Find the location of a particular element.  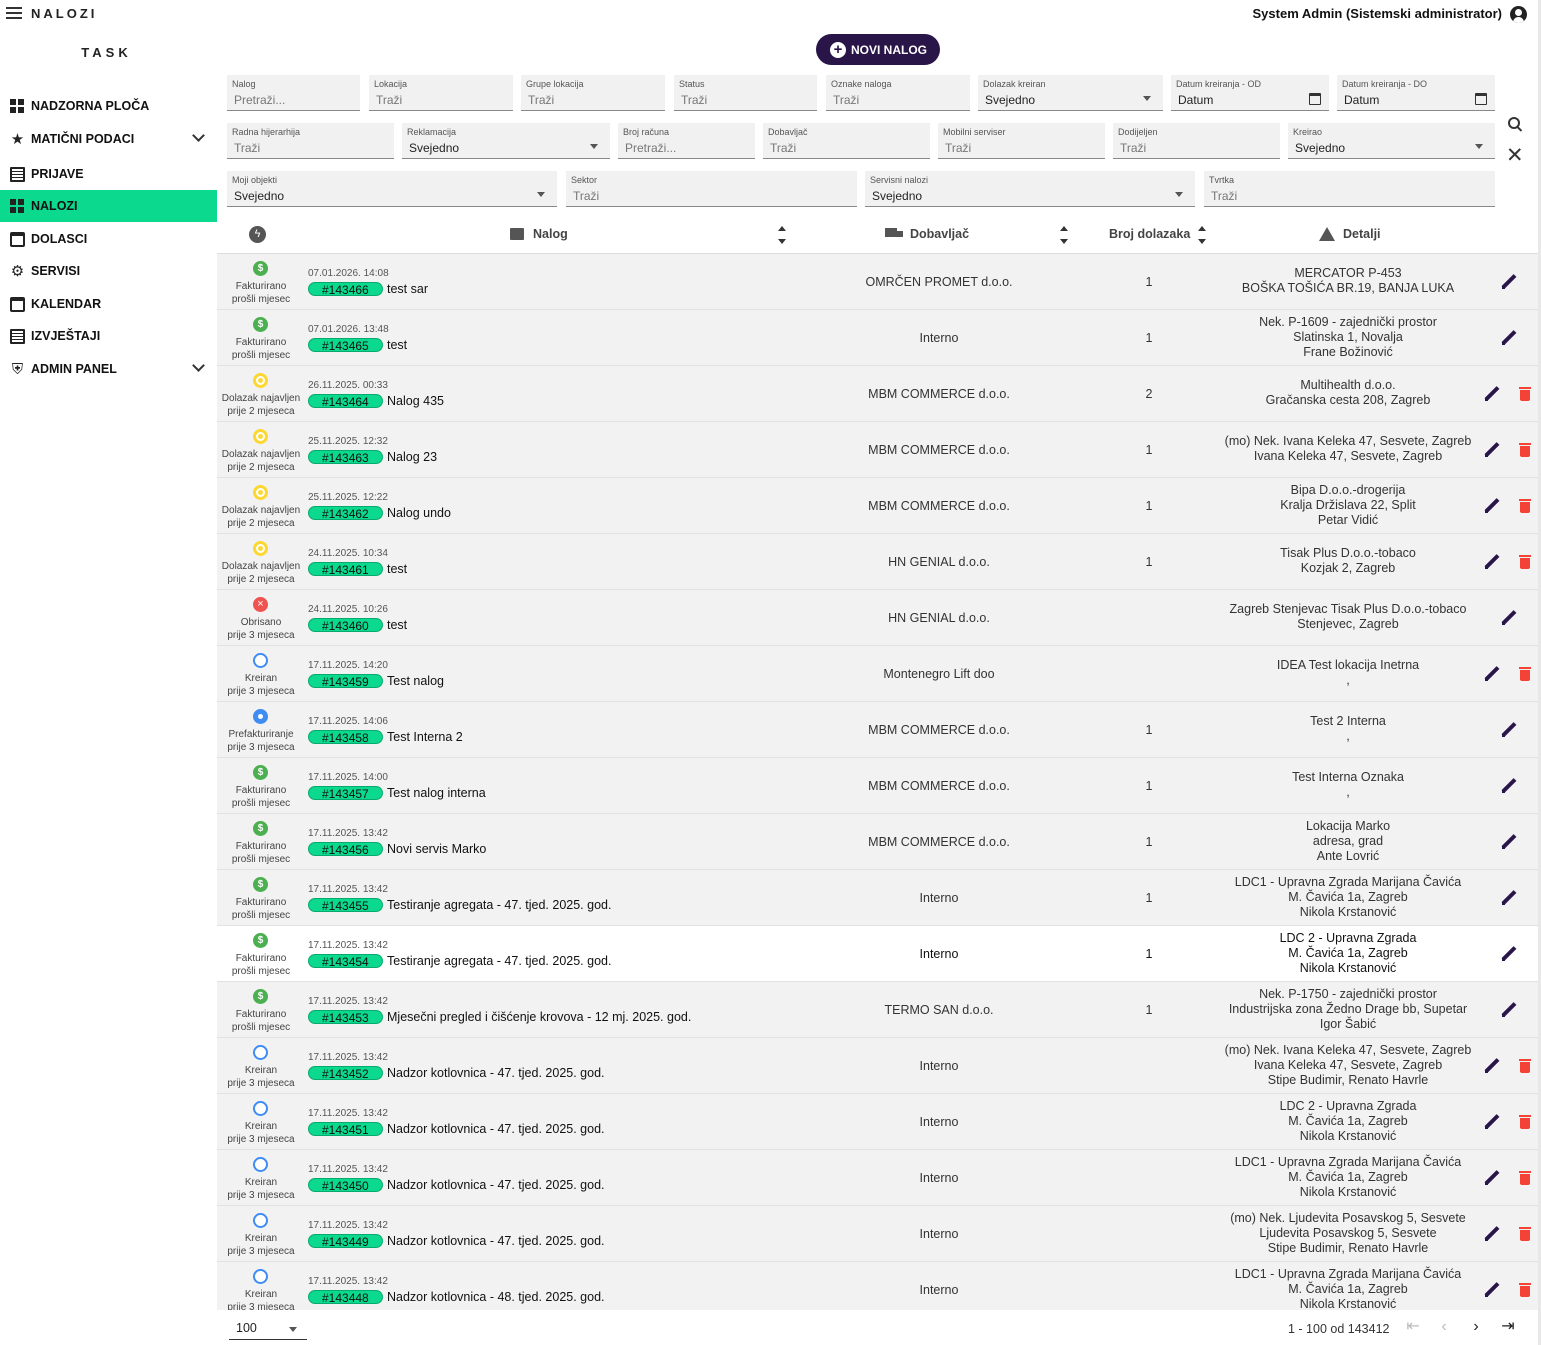

sidebar-item-6: KALENDAR is located at coordinates (108, 304).